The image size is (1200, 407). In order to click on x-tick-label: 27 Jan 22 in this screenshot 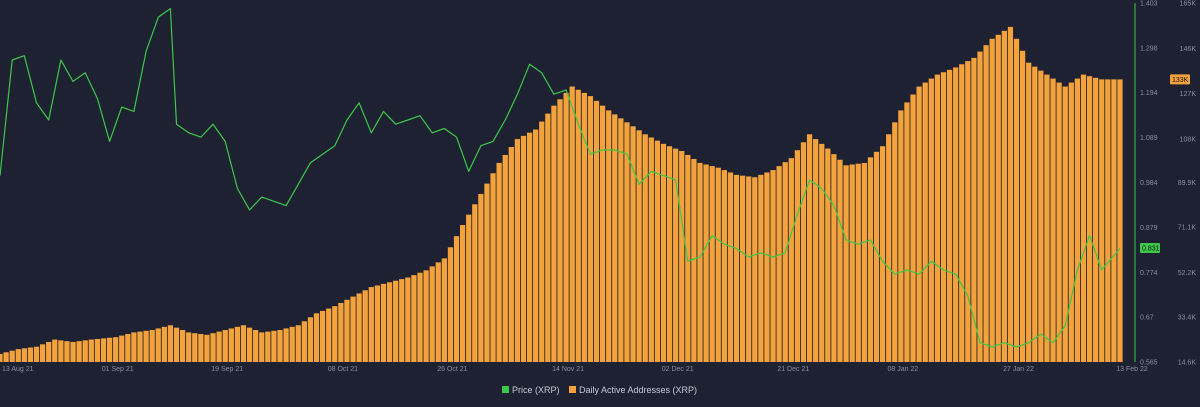, I will do `click(1018, 369)`.